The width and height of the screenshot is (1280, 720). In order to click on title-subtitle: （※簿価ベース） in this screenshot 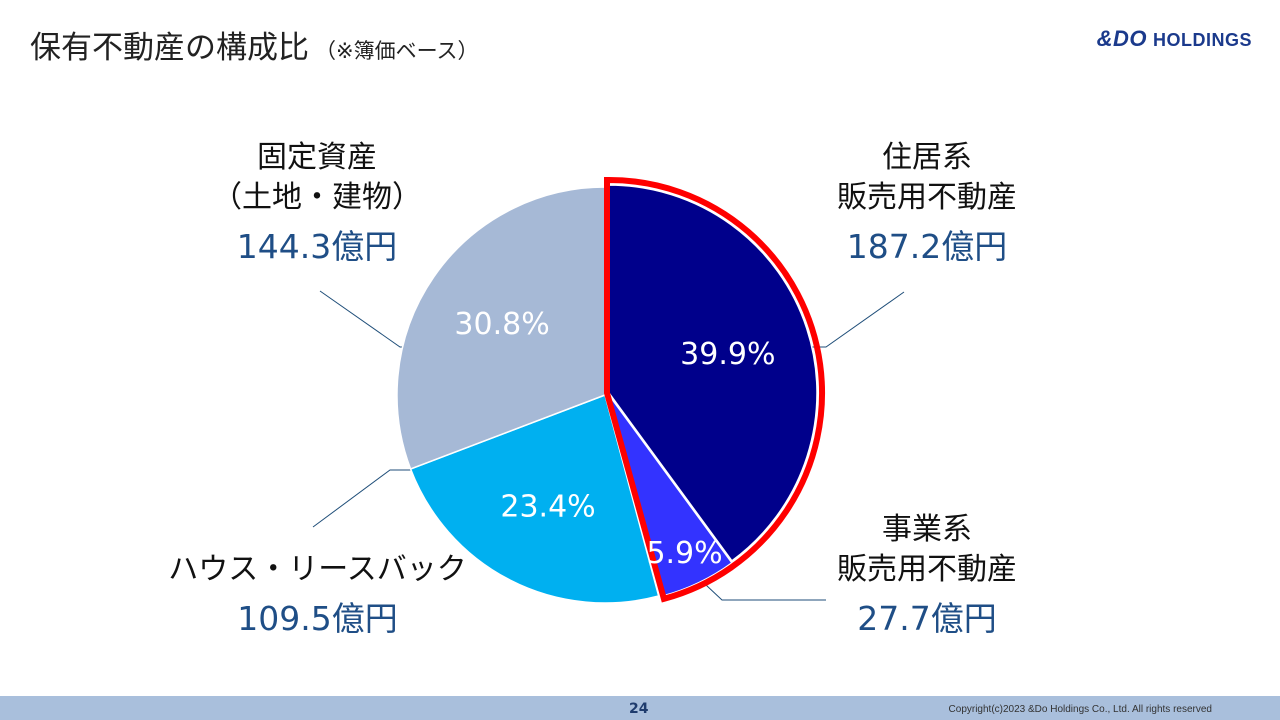, I will do `click(397, 51)`.